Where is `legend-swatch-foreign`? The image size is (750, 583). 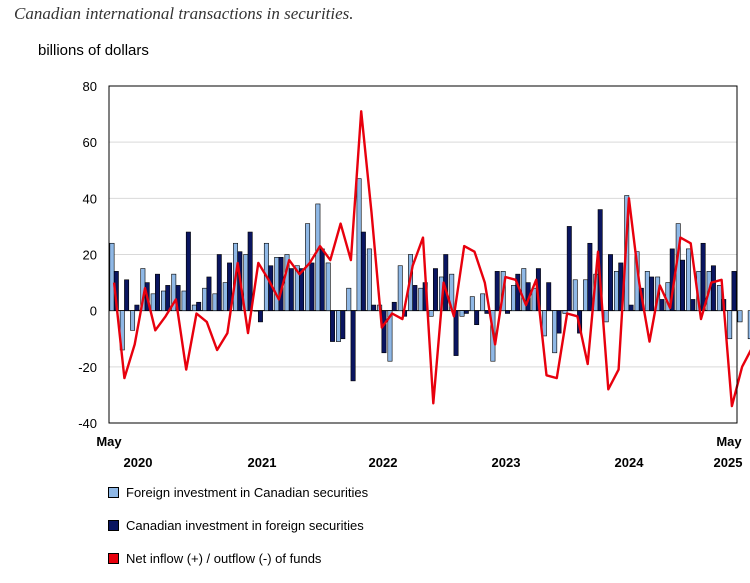
legend-swatch-foreign is located at coordinates (113, 492).